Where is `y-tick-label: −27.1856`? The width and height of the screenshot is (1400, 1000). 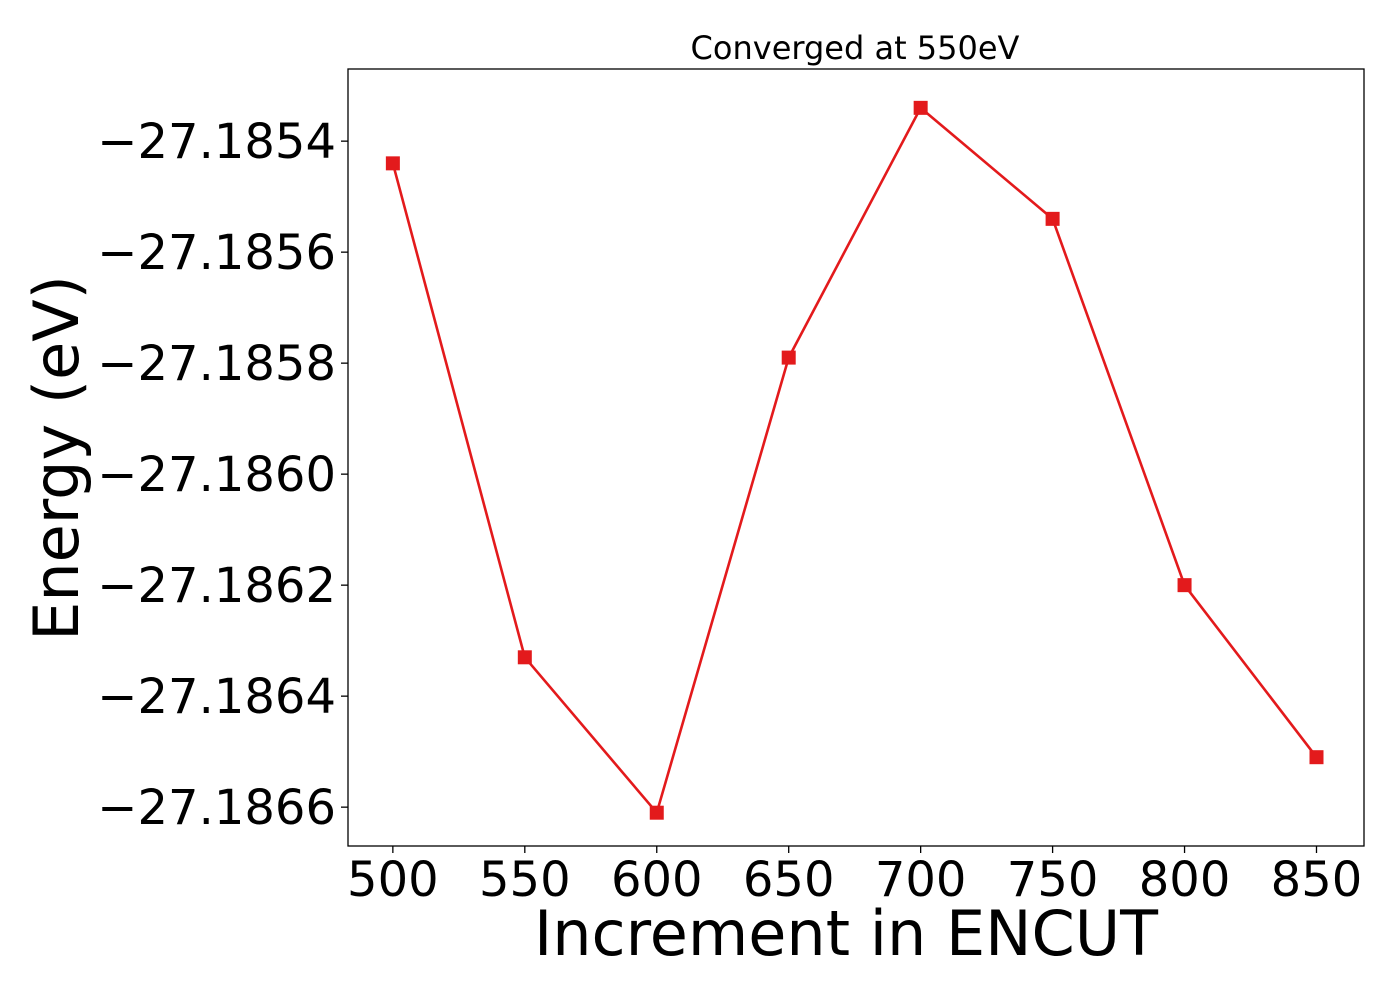
y-tick-label: −27.1856 is located at coordinates (216, 253).